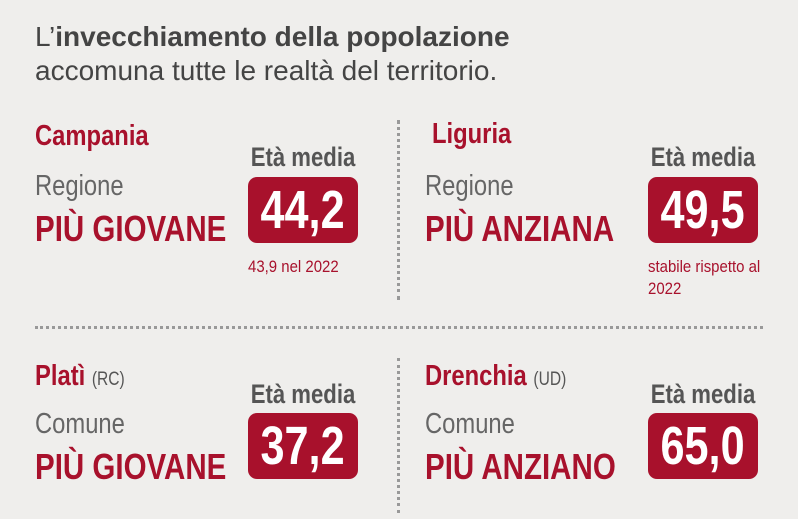 The width and height of the screenshot is (798, 519). I want to click on value-box: 44,2, so click(303, 210).